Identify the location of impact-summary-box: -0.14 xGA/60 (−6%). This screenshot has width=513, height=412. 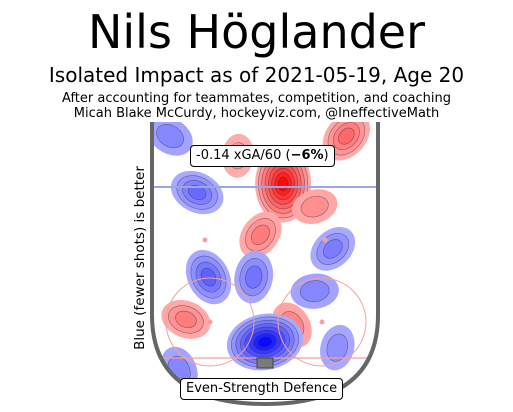
(262, 156).